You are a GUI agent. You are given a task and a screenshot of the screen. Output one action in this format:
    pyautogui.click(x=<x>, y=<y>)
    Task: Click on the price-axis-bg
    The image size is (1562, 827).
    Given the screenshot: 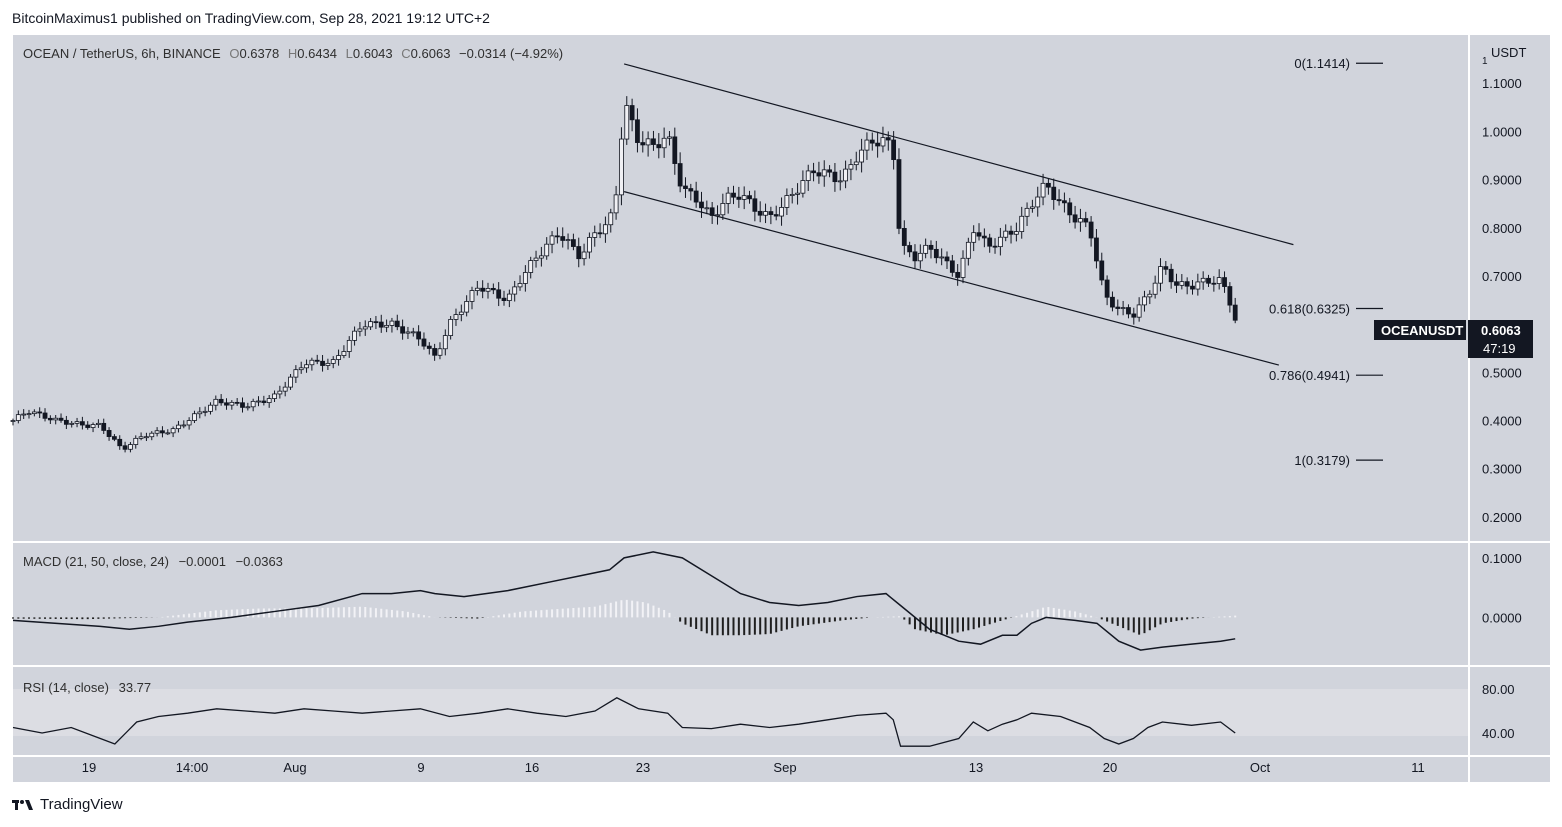 What is the action you would take?
    pyautogui.click(x=1510, y=408)
    